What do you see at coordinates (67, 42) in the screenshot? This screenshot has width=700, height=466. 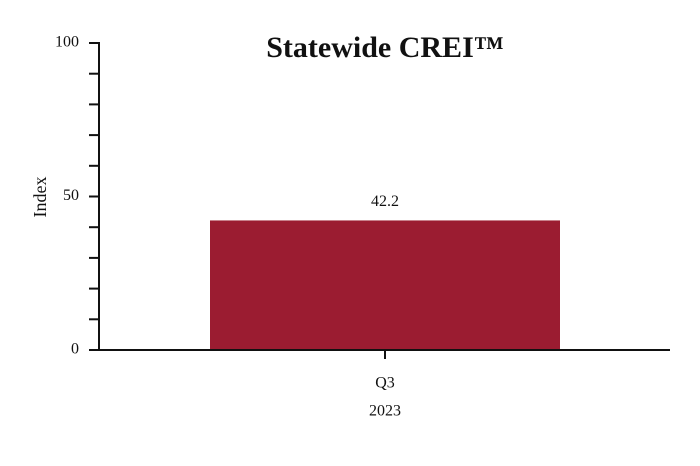 I see `y-tick-label: 100` at bounding box center [67, 42].